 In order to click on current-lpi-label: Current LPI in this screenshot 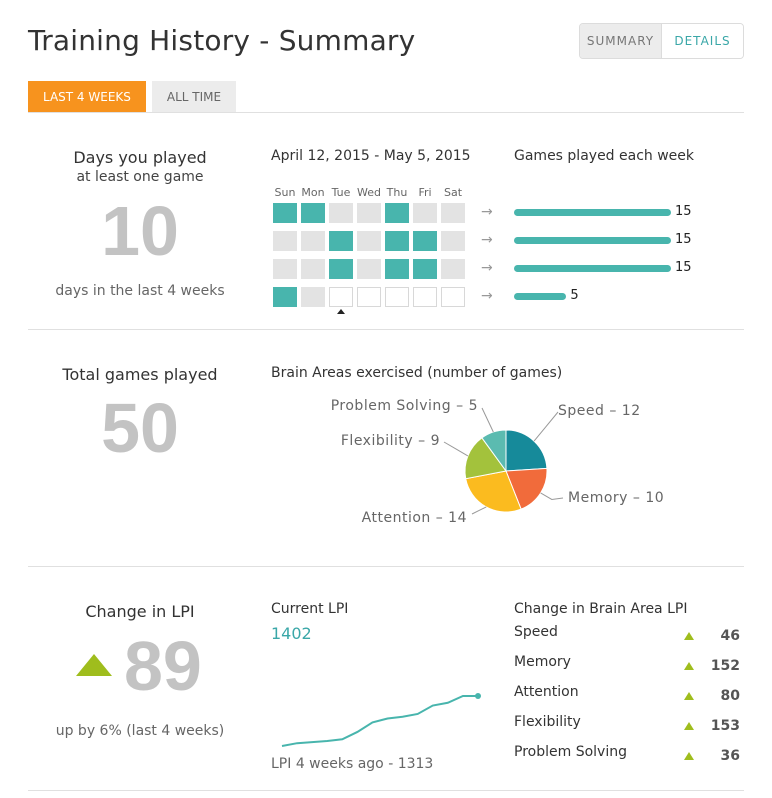, I will do `click(310, 609)`.